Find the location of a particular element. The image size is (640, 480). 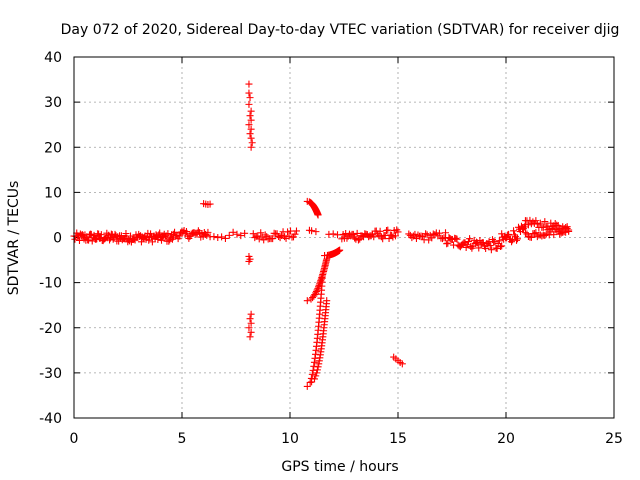

x-tick-label: 20 is located at coordinates (506, 439).